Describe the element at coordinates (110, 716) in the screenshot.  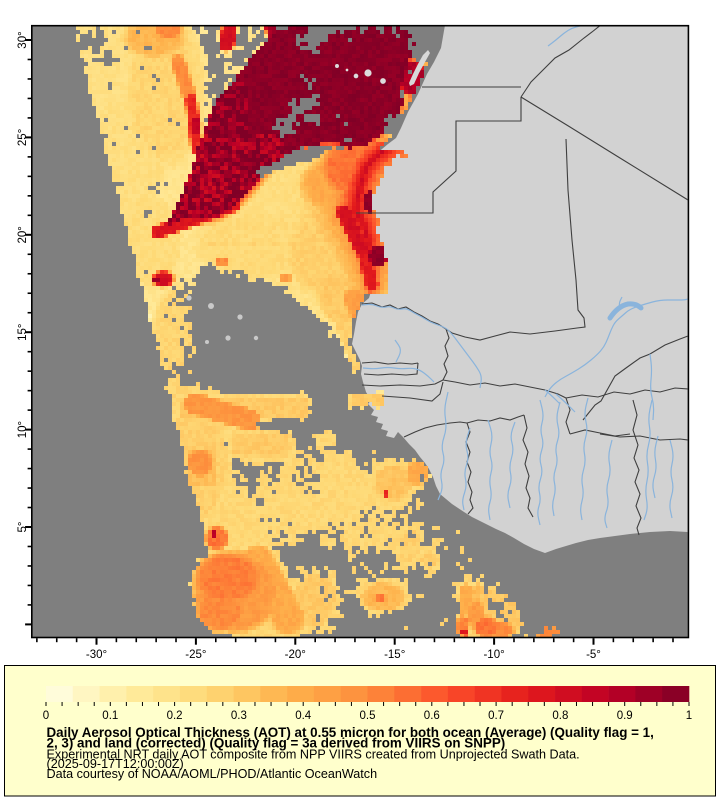
I see `svg-text: 0.1` at that location.